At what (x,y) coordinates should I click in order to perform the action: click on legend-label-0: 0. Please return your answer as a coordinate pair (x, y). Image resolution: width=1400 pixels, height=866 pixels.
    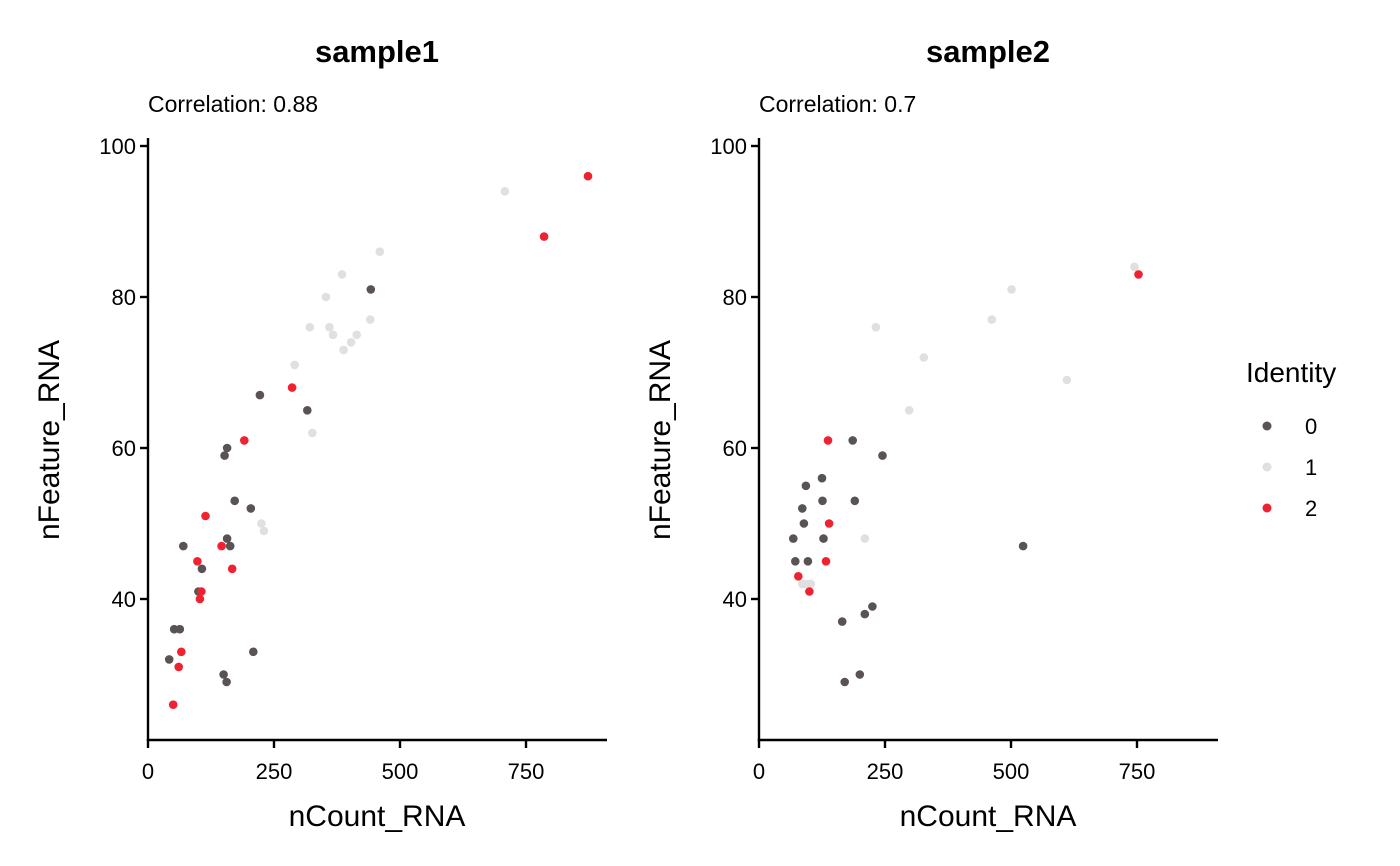
    Looking at the image, I should click on (1311, 426).